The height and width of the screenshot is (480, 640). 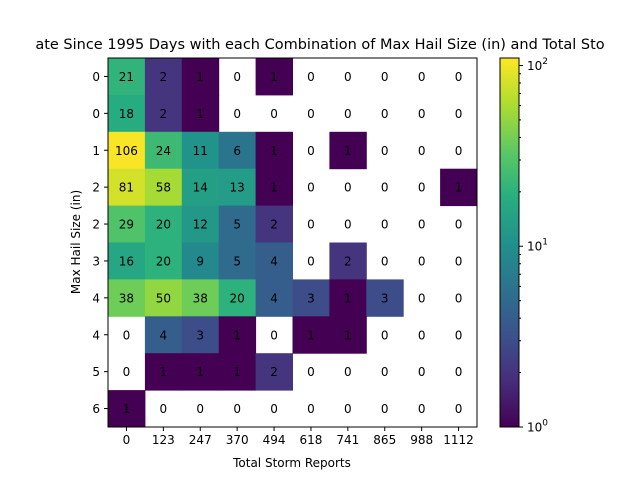 What do you see at coordinates (237, 440) in the screenshot?
I see `x-tick-label: 370` at bounding box center [237, 440].